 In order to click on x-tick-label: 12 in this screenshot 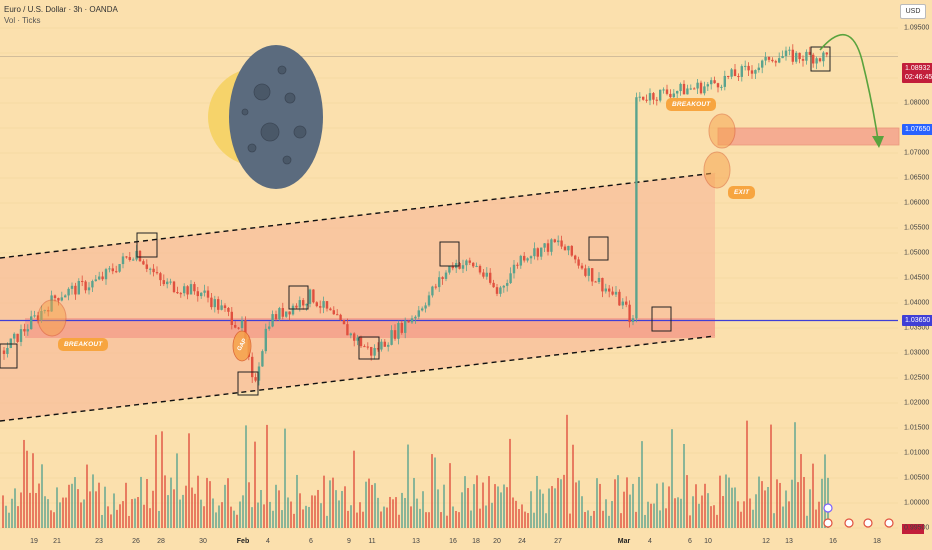, I will do `click(766, 541)`.